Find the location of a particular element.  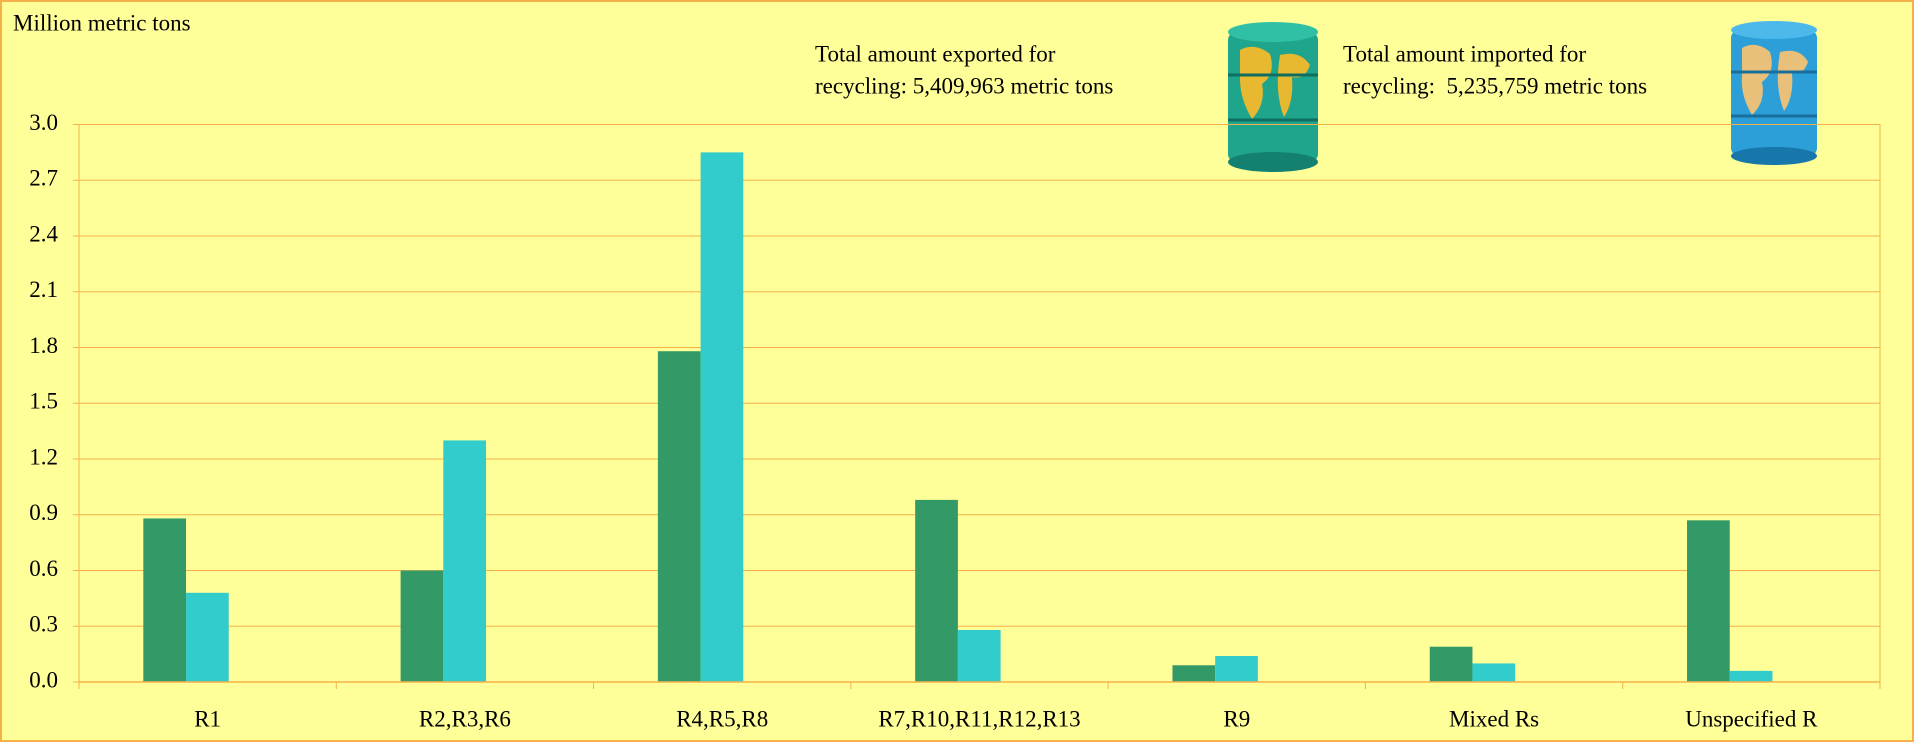

y-tick-label: 0.3 is located at coordinates (43, 624).